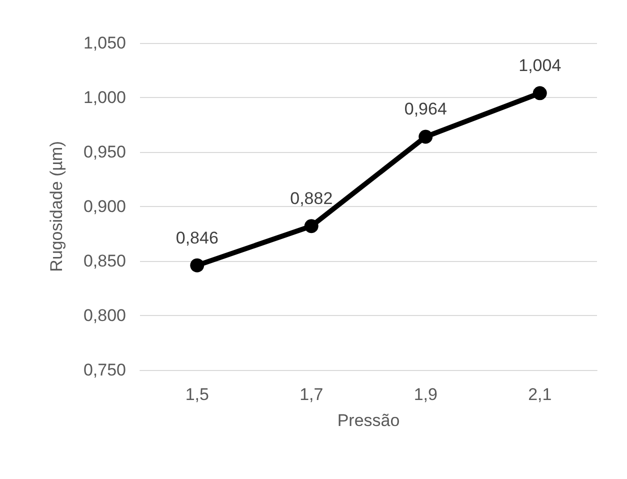  What do you see at coordinates (312, 394) in the screenshot?
I see `x-tick-label: 1,7` at bounding box center [312, 394].